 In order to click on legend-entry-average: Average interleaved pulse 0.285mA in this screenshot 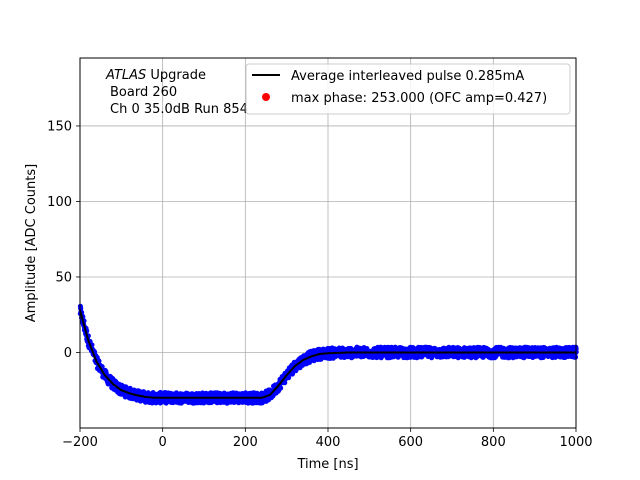, I will do `click(407, 76)`.